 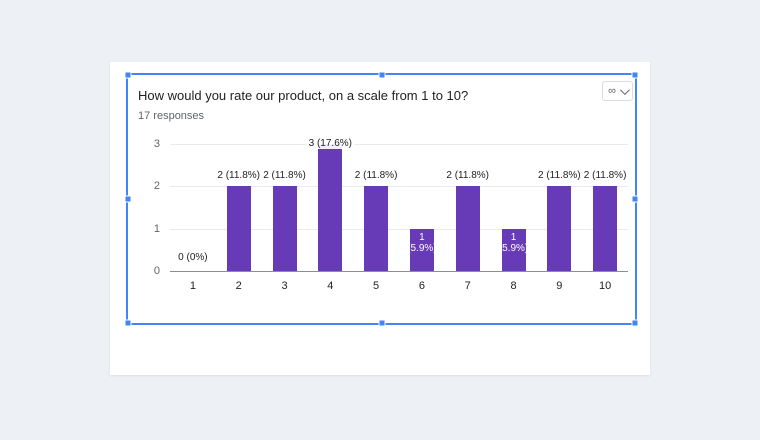 What do you see at coordinates (421, 286) in the screenshot?
I see `x-tick-label: 6` at bounding box center [421, 286].